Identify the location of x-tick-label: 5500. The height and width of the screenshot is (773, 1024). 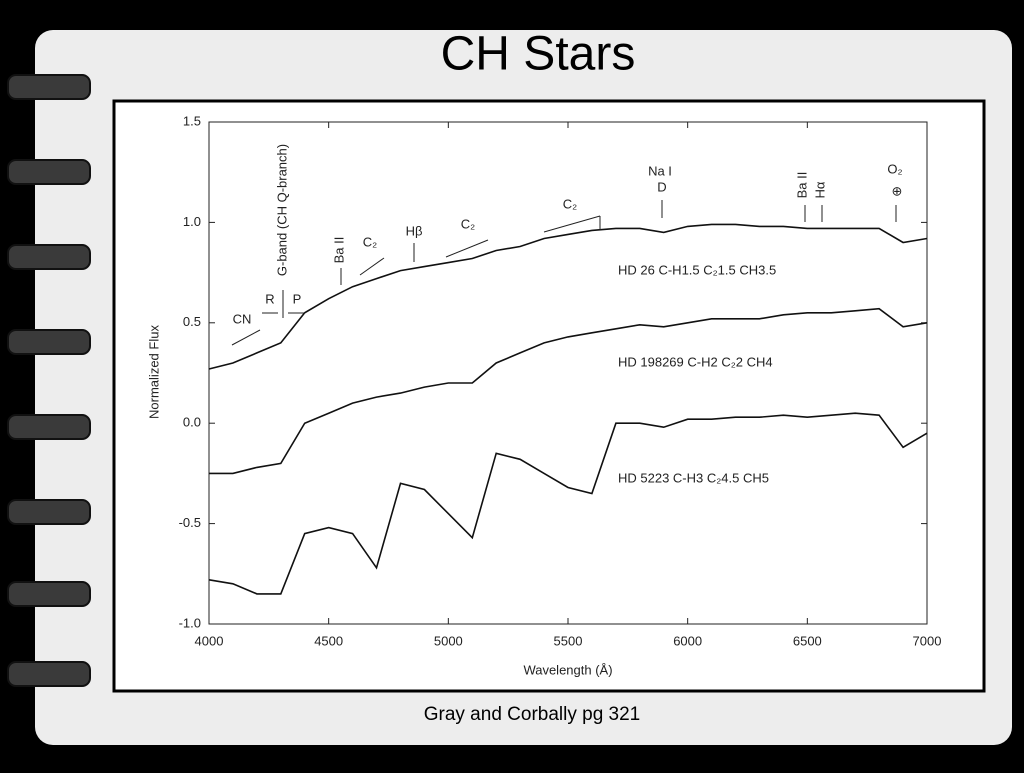
(568, 640).